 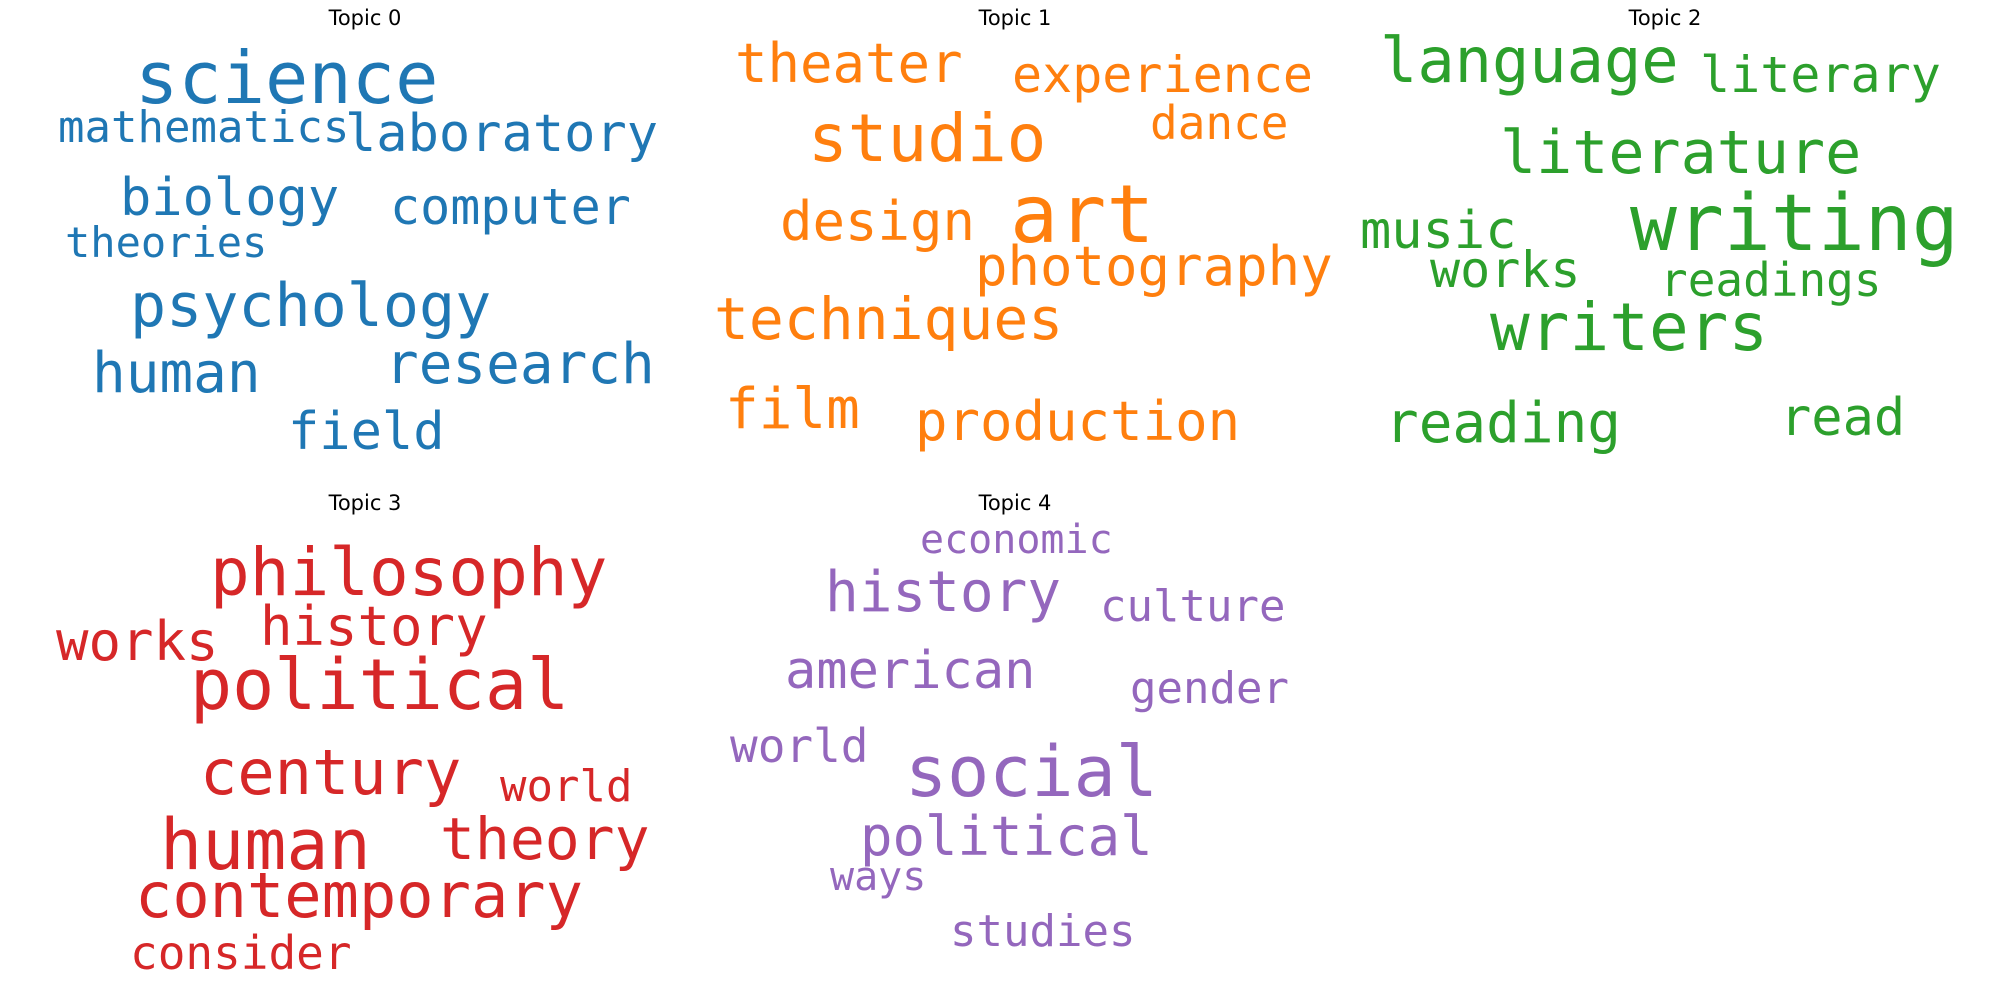 I want to click on cloud-word: computer, so click(x=510, y=207).